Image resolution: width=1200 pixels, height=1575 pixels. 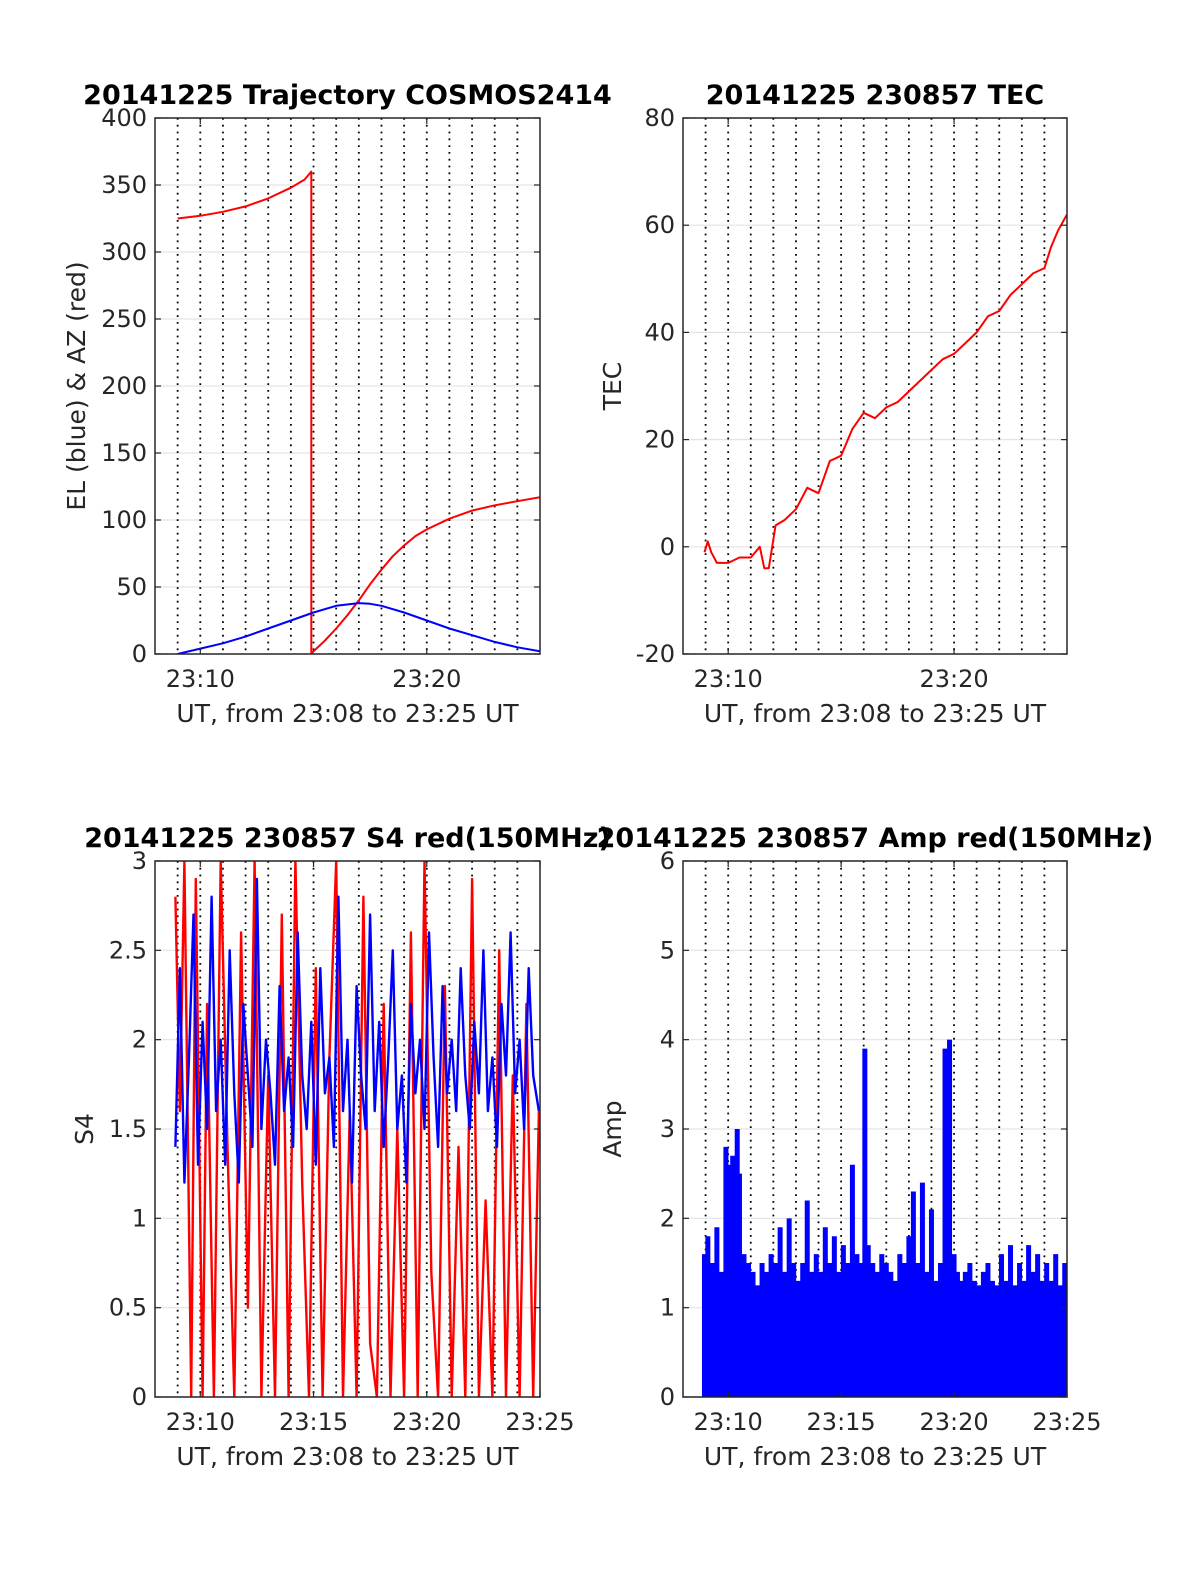 I want to click on chart-title: 20141225 230857 Amp red(150MHz), so click(x=875, y=838).